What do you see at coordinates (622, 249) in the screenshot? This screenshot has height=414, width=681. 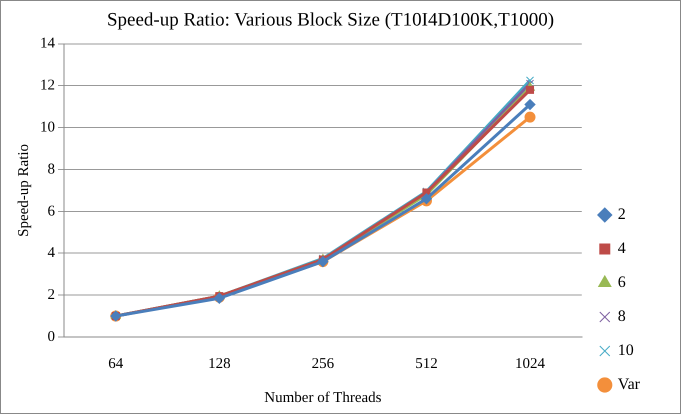 I see `legend-label: 4` at bounding box center [622, 249].